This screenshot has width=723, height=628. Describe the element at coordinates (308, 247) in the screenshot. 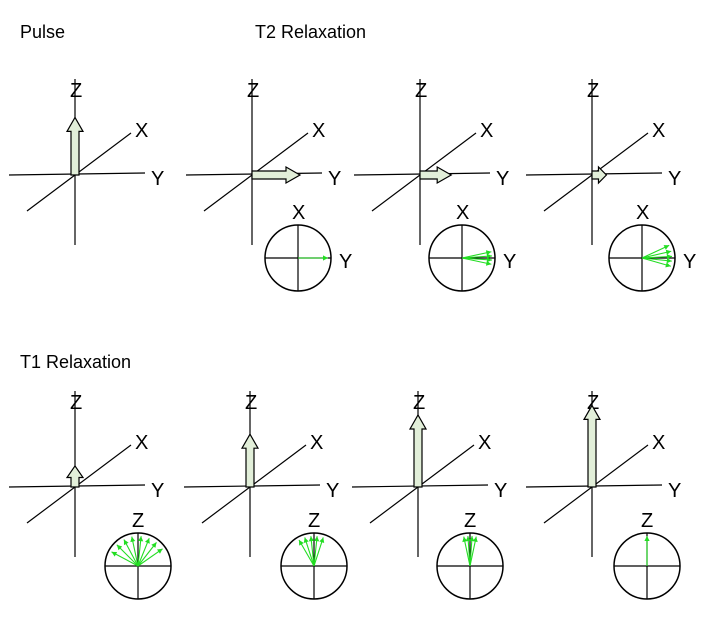

I see `inset-circle-t2-step-1: XY` at that location.